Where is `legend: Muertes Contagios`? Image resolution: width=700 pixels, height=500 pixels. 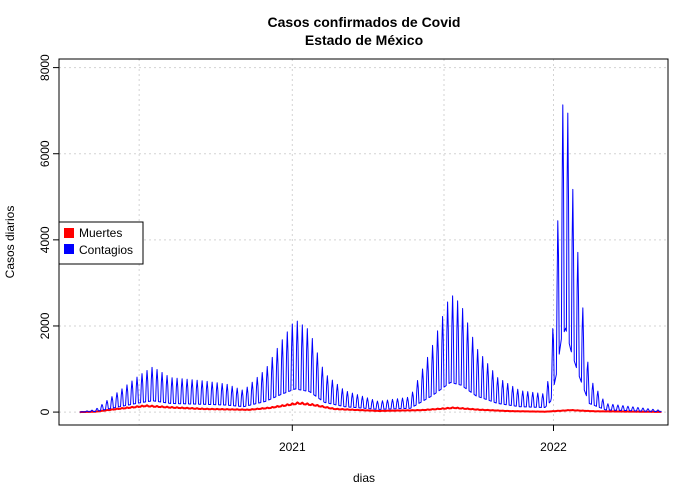 legend: Muertes Contagios is located at coordinates (101, 243).